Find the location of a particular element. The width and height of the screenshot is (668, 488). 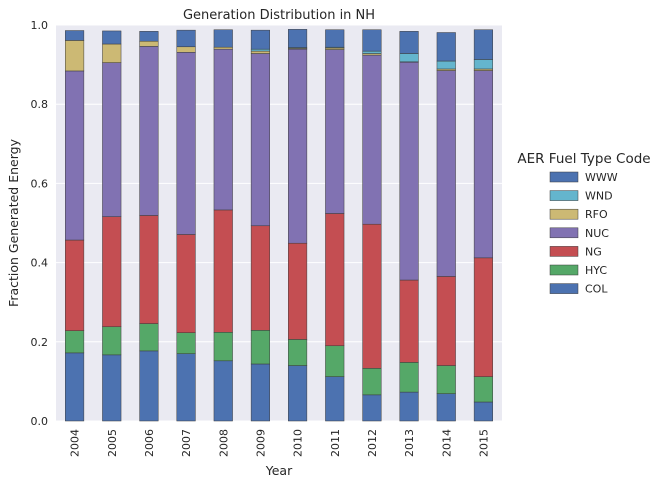

bar-stack-2010 is located at coordinates (298, 225).